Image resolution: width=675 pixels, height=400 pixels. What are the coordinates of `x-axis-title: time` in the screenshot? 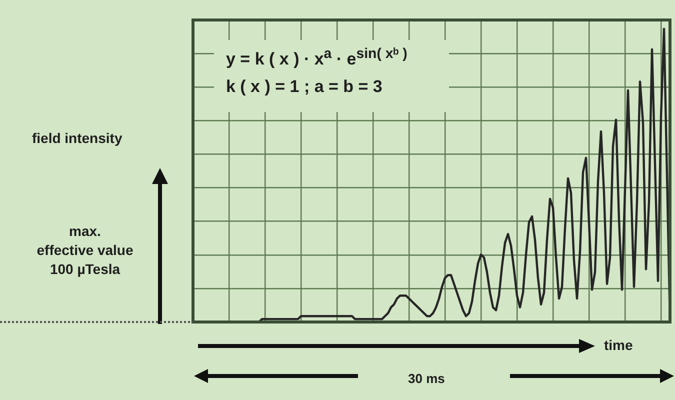 It's located at (618, 345).